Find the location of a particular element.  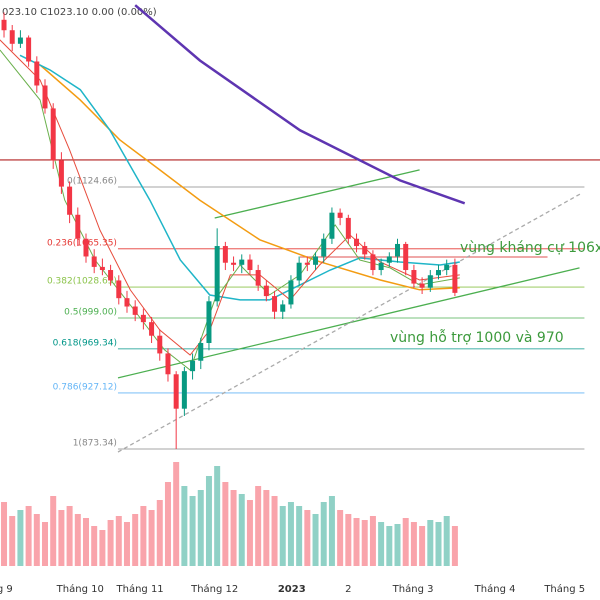

x-tick-label: 2 is located at coordinates (348, 589).